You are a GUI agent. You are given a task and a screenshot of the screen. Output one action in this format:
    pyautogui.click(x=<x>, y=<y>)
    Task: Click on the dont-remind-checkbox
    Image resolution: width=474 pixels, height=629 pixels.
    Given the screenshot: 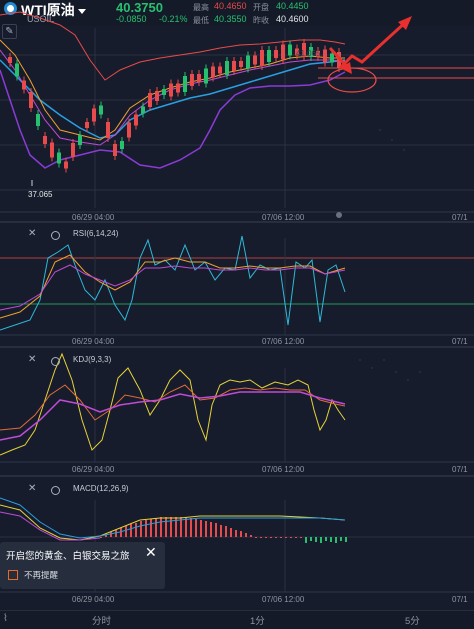 What is the action you would take?
    pyautogui.click(x=13, y=575)
    